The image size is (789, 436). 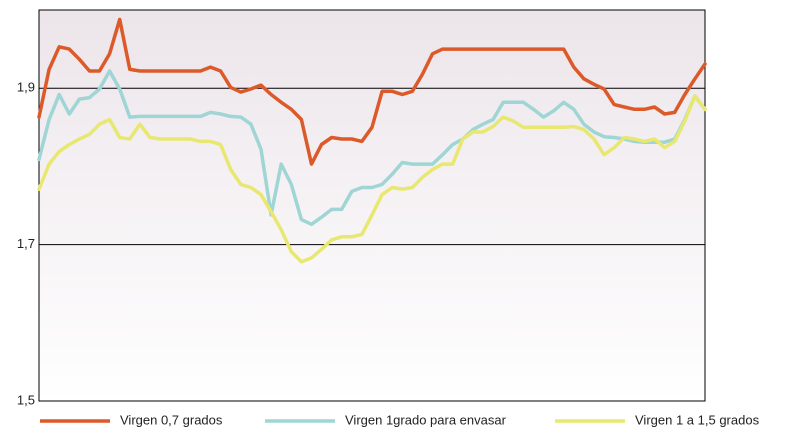 What do you see at coordinates (697, 419) in the screenshot?
I see `legend-label: Virgen 1 a 1,5 grados` at bounding box center [697, 419].